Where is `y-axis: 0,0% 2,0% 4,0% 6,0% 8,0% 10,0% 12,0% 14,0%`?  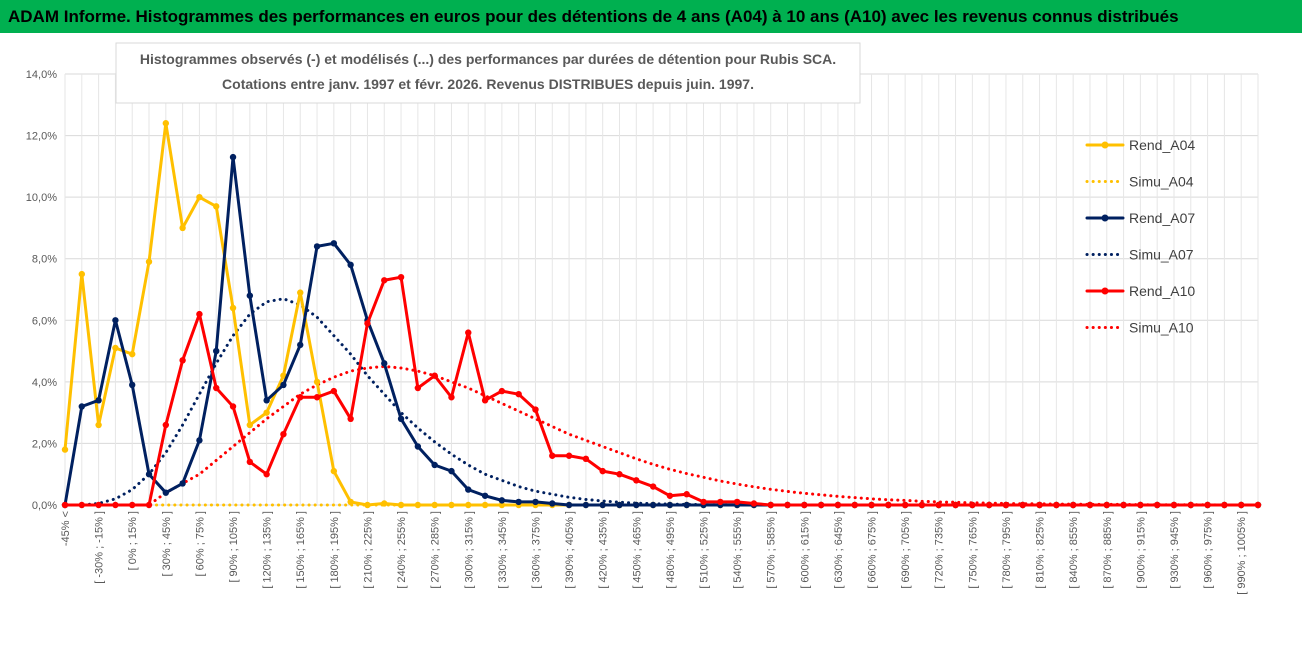
y-axis: 0,0% 2,0% 4,0% 6,0% 8,0% 10,0% 12,0% 14,0% is located at coordinates (41, 290).